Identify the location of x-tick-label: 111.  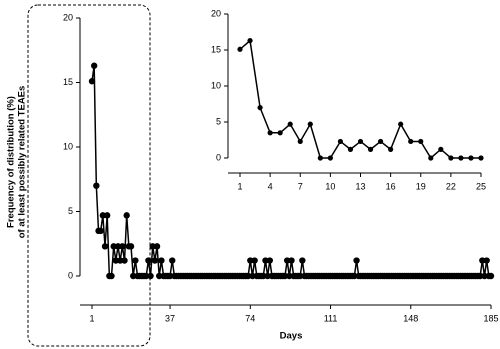
(331, 318).